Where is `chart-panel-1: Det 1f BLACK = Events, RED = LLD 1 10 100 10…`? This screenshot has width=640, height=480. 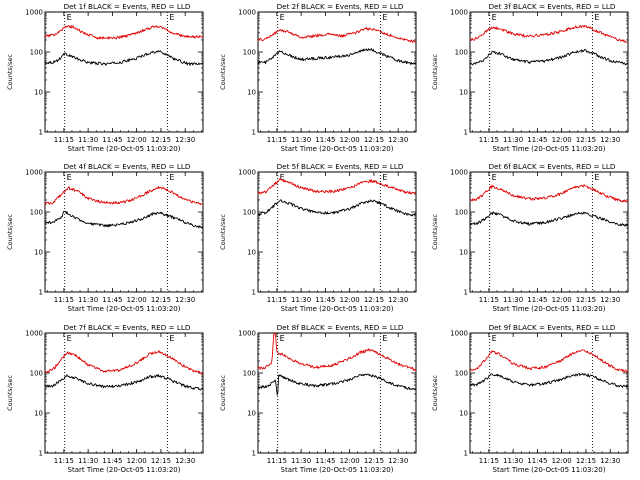 chart-panel-1: Det 1f BLACK = Events, RED = LLD 1 10 100 10… is located at coordinates (105, 77).